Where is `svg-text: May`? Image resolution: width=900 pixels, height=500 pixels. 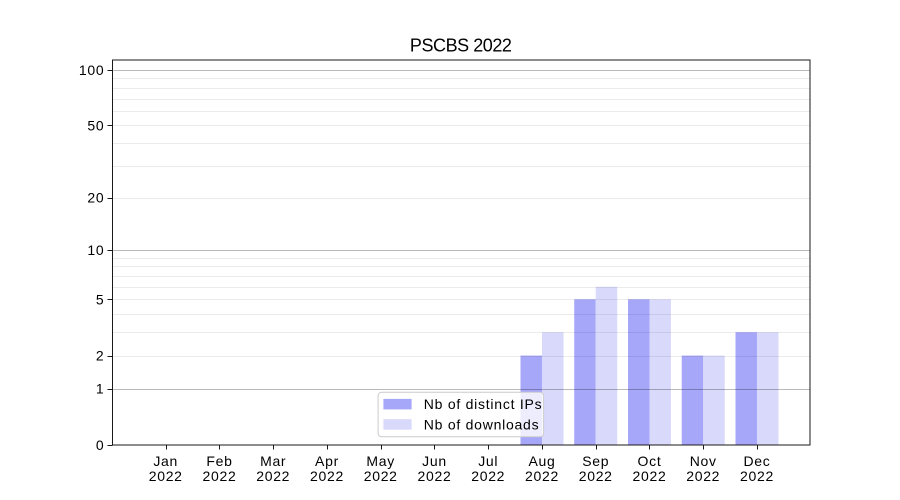
svg-text: May is located at coordinates (380, 461).